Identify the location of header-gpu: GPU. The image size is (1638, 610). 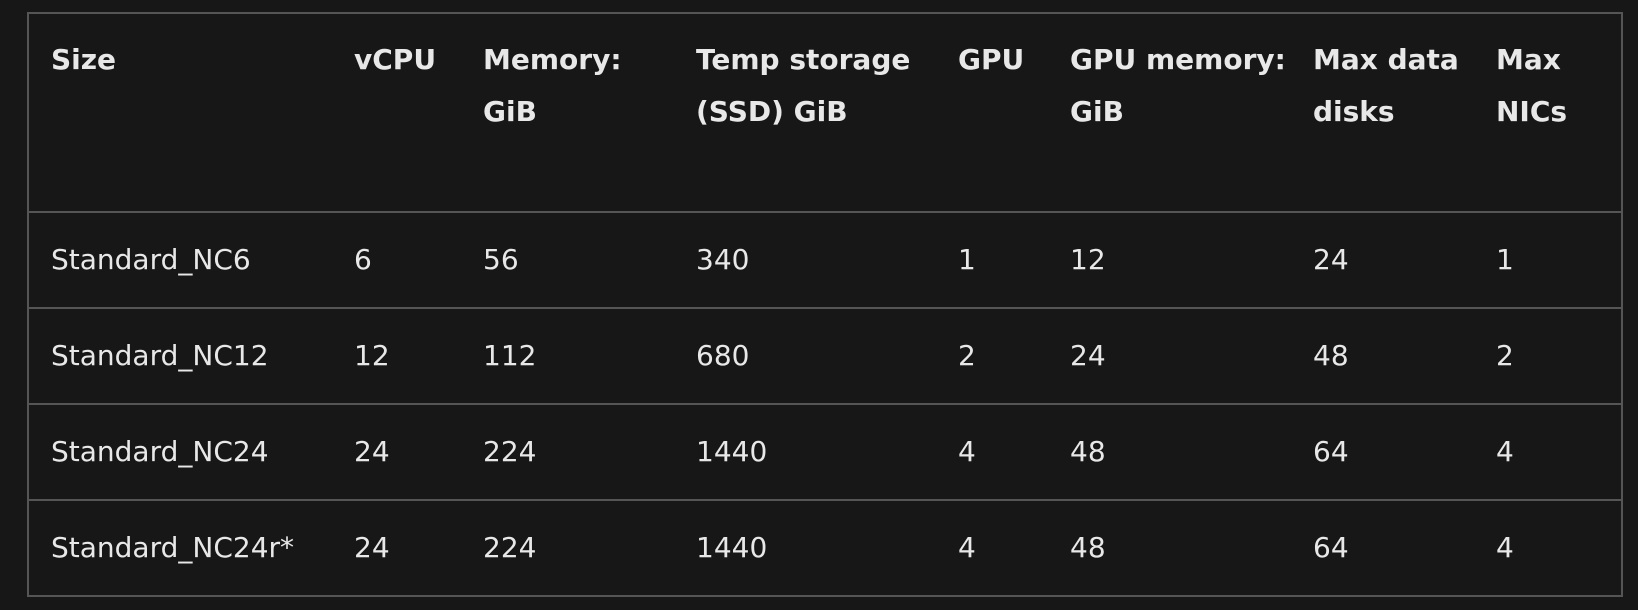
(991, 59).